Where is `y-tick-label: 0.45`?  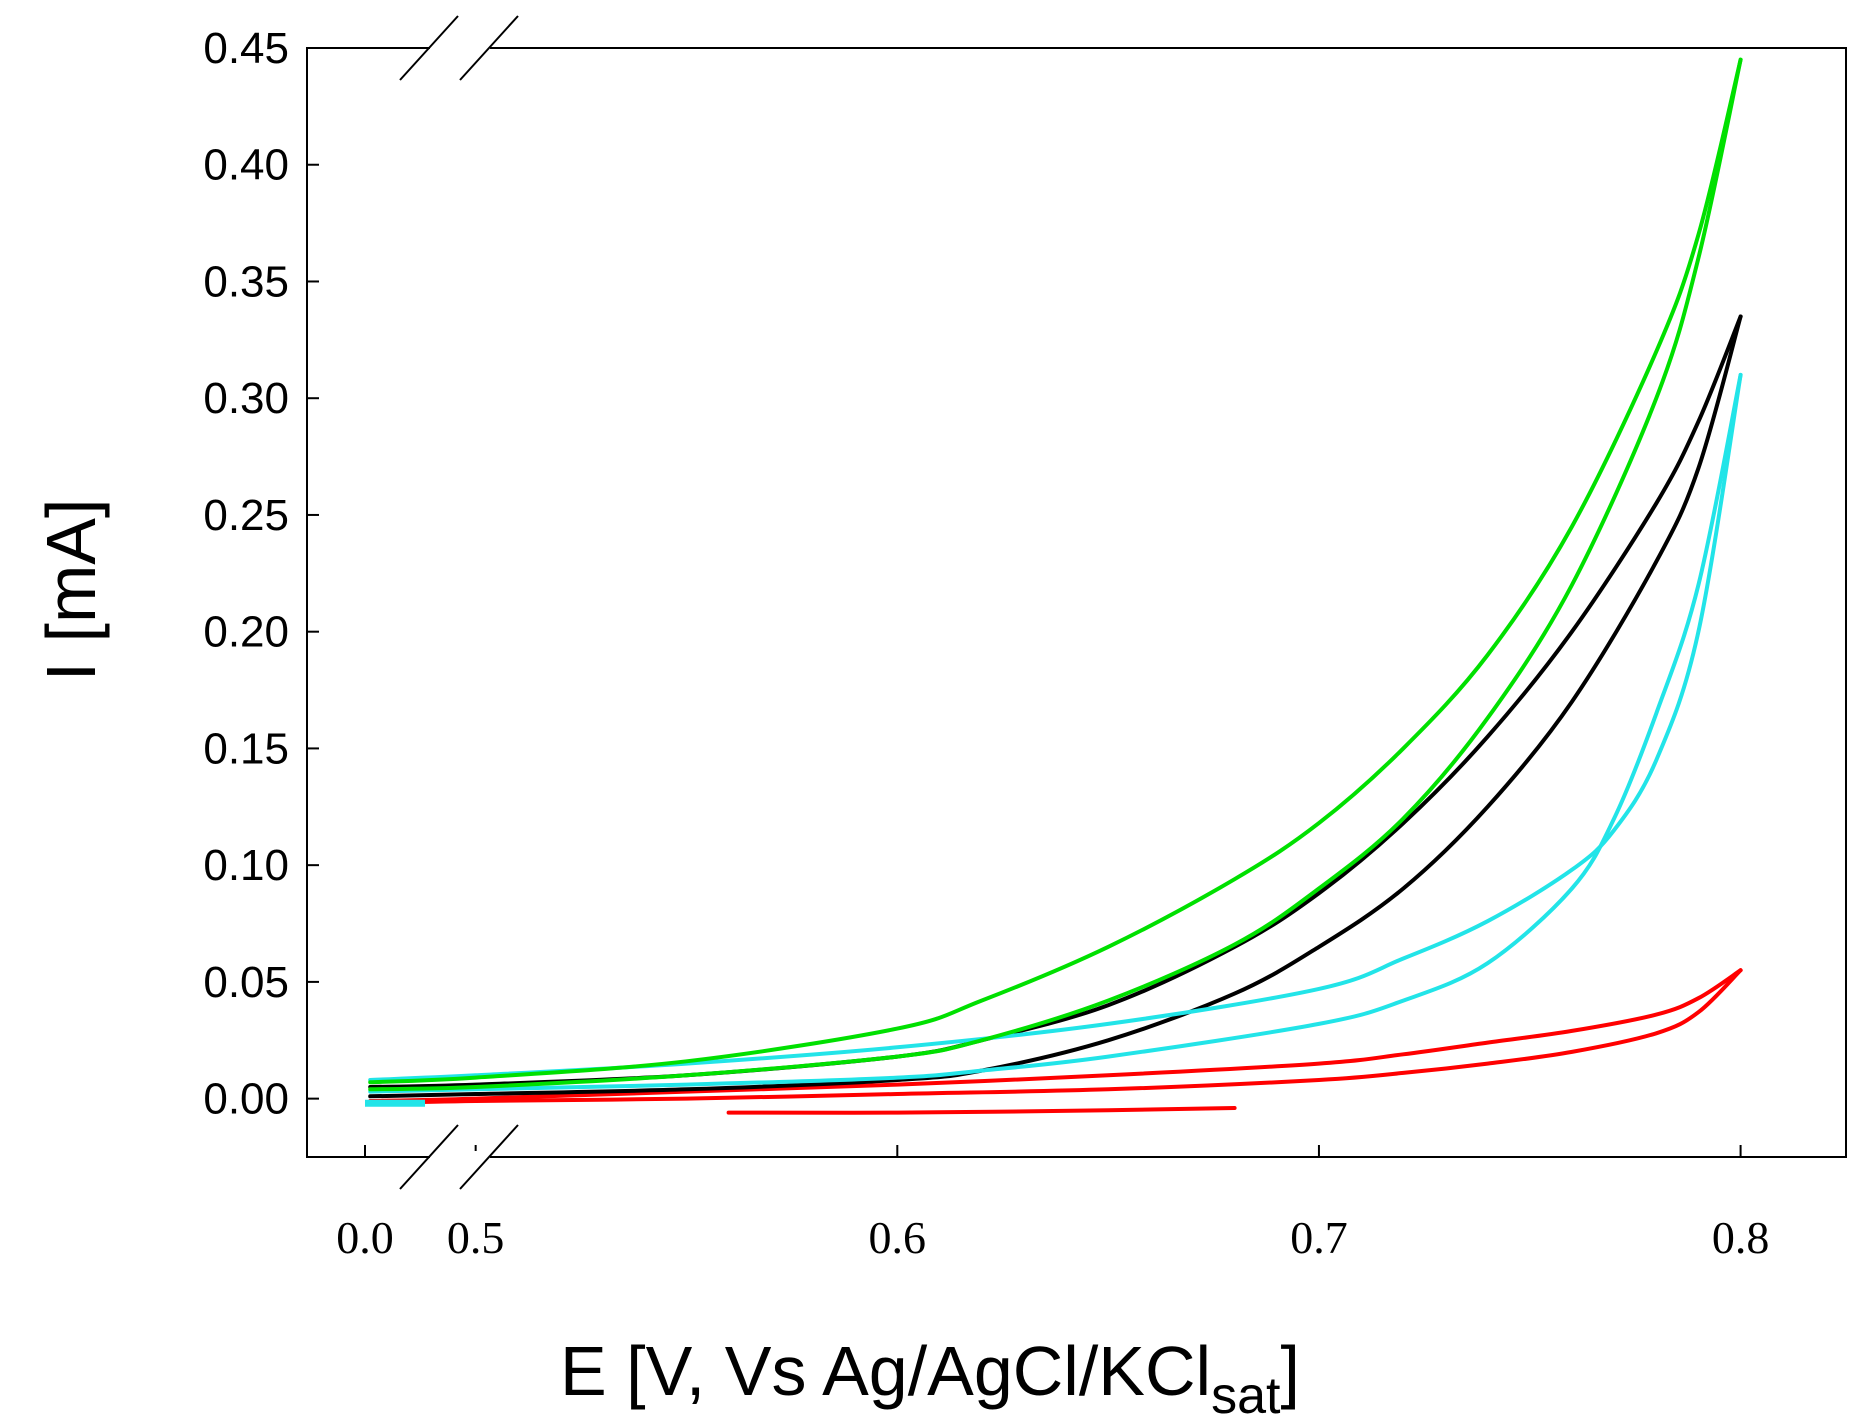 y-tick-label: 0.45 is located at coordinates (246, 48).